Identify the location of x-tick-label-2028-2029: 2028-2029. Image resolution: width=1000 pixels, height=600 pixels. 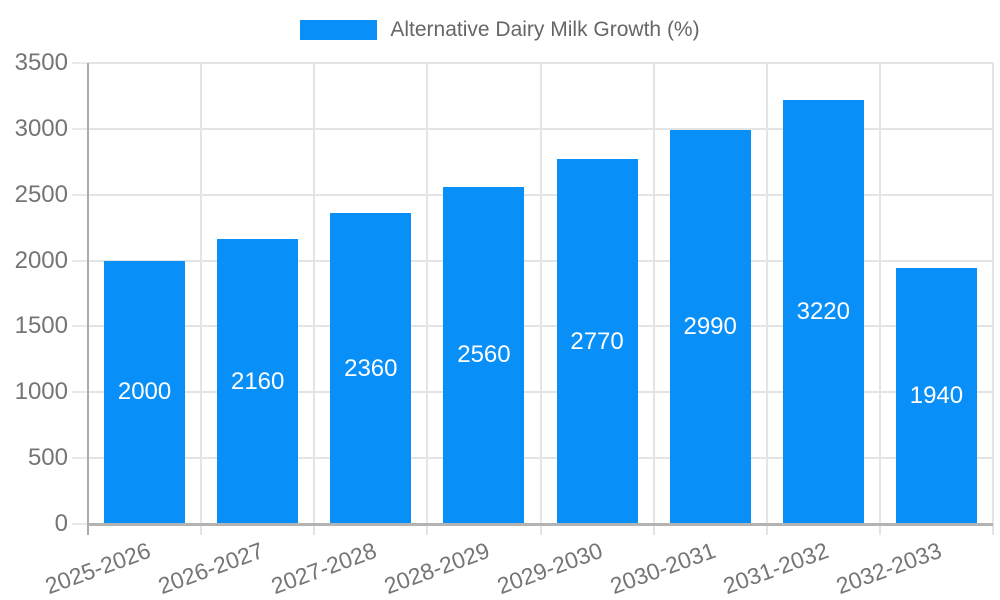
(436, 568).